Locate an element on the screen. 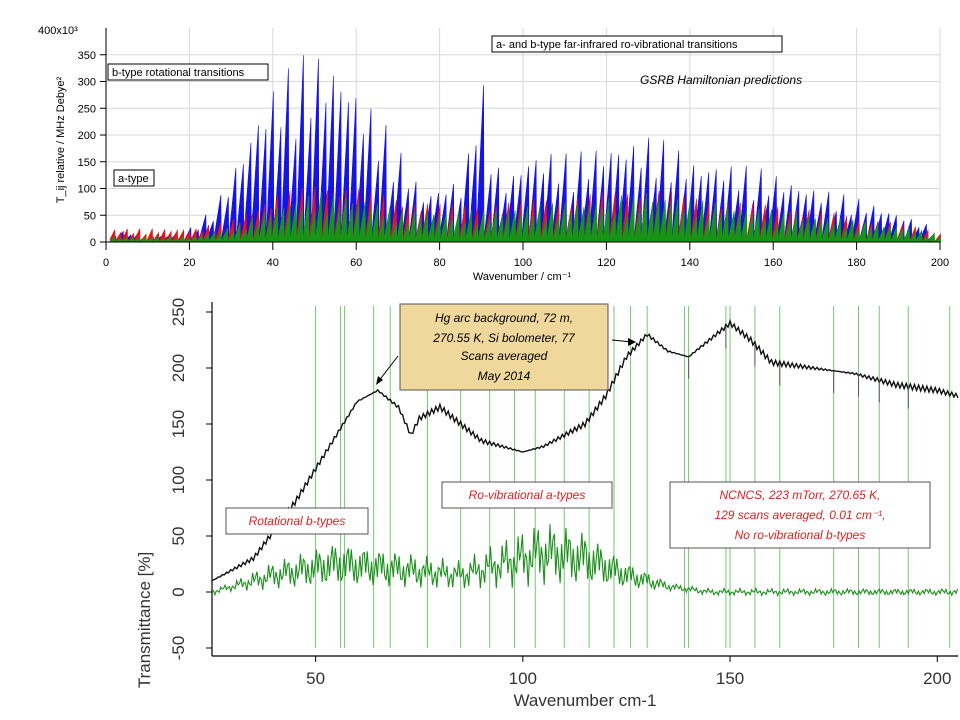 This screenshot has height=720, width=960. bottom-y-tick-label: 0 is located at coordinates (178, 591).